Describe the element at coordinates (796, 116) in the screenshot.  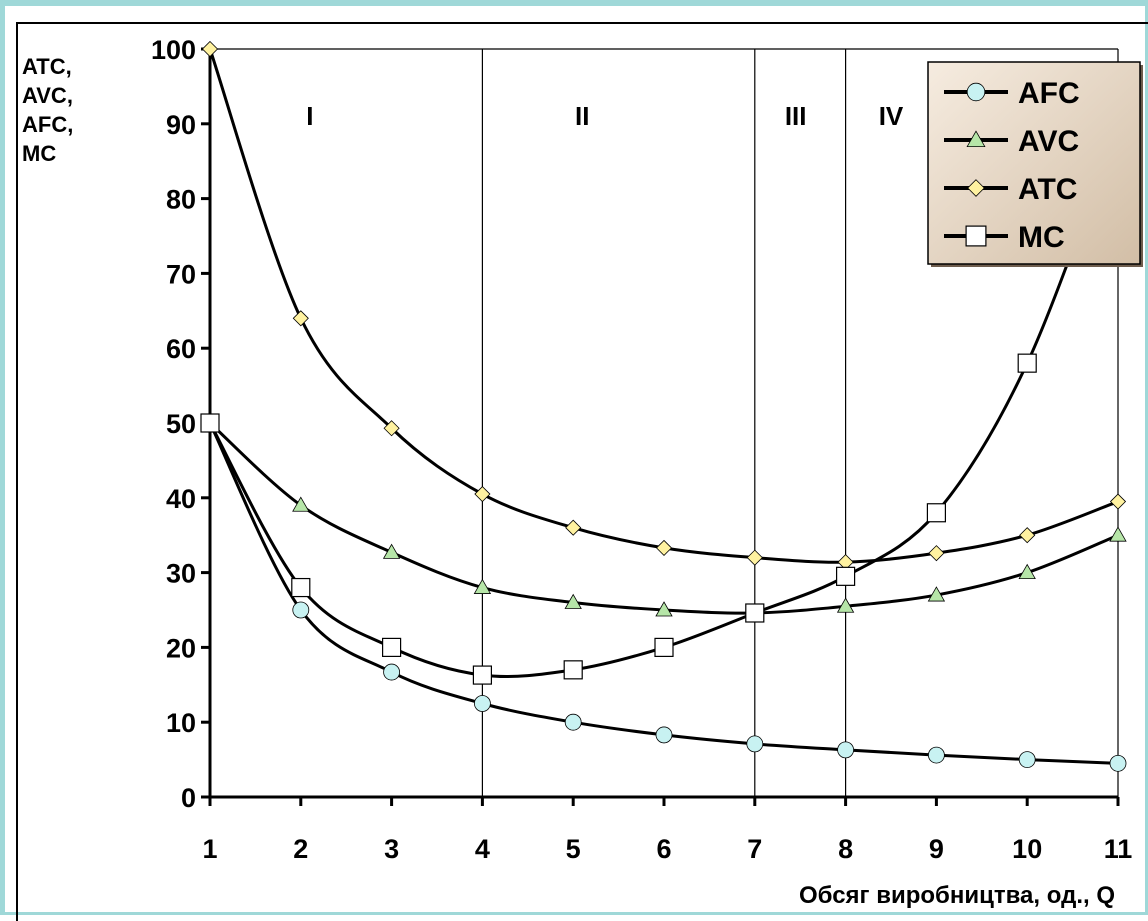
I see `zone-label: III` at that location.